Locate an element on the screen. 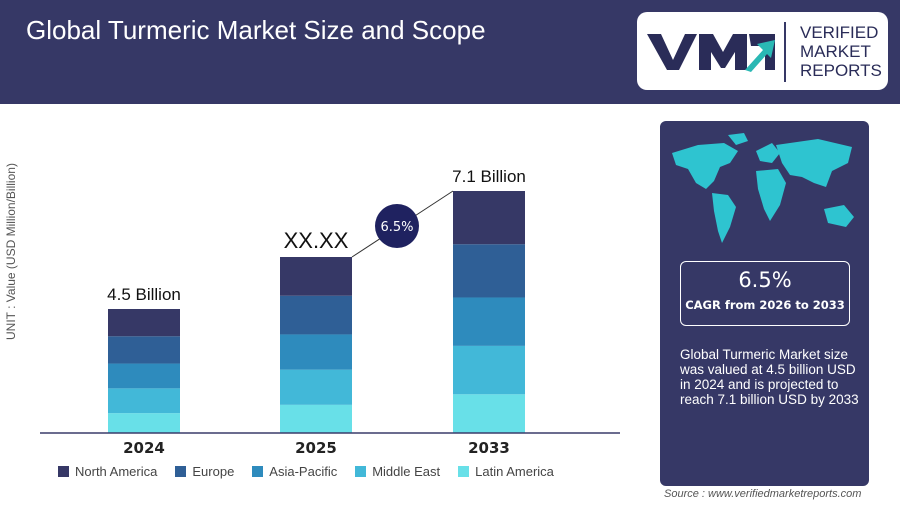  legend-label: Europe is located at coordinates (213, 471).